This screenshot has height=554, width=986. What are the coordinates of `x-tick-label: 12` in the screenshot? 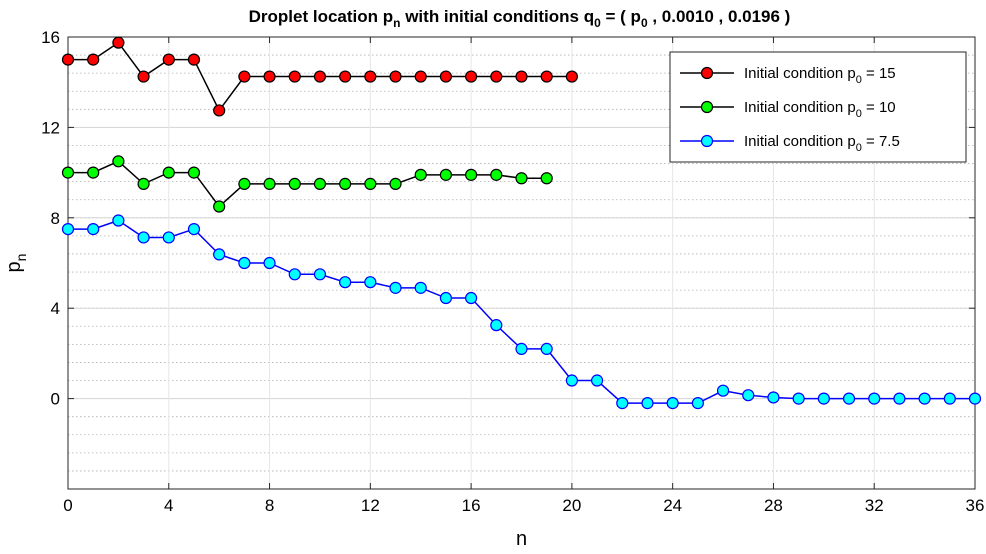 It's located at (370, 505).